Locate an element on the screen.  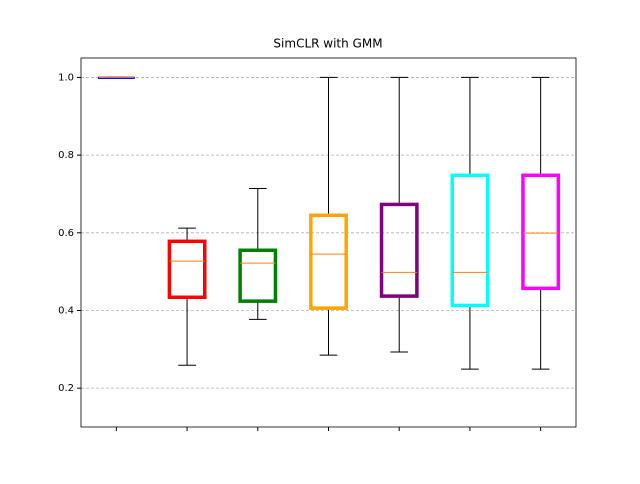
y-tick-label: 0.8 is located at coordinates (66, 155).